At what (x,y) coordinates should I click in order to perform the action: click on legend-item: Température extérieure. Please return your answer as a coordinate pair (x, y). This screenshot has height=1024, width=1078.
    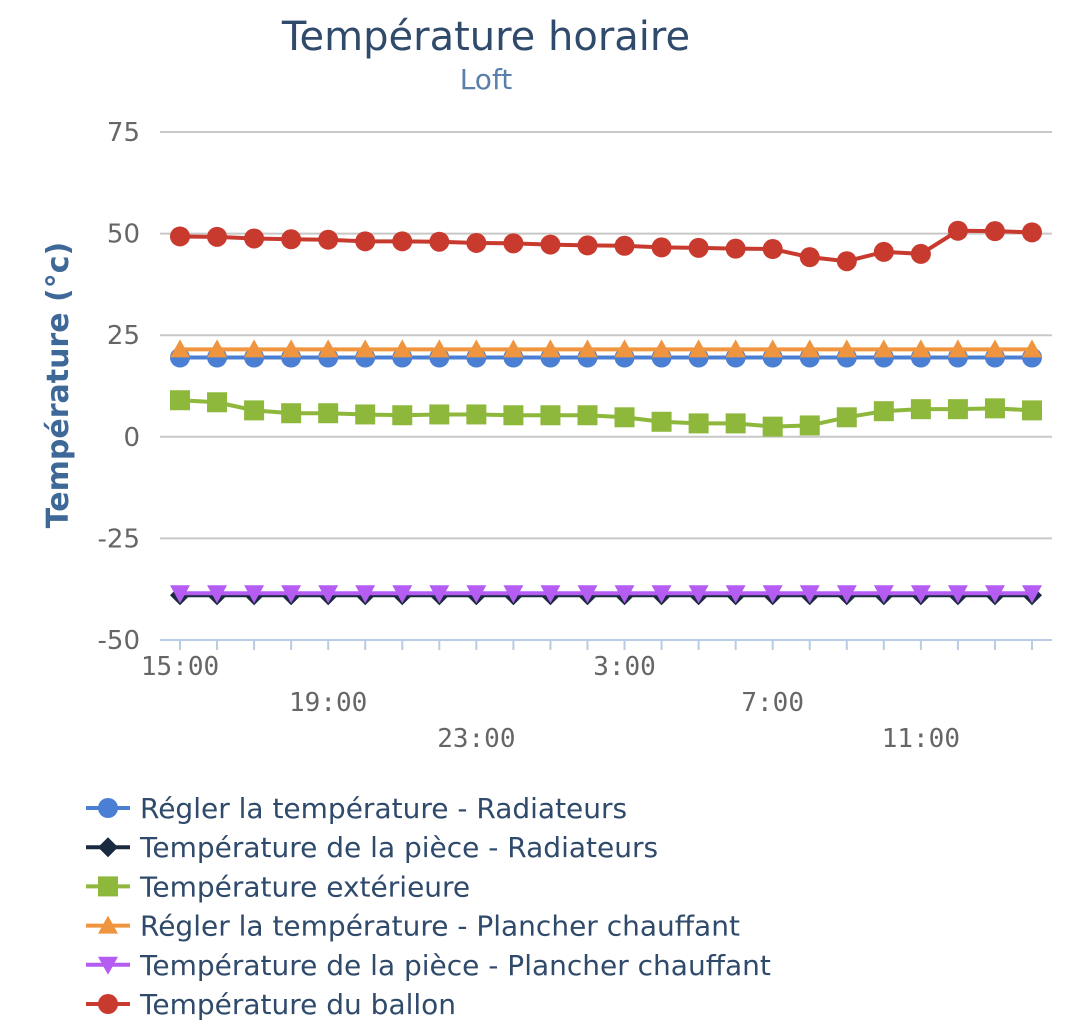
    Looking at the image, I should click on (278, 886).